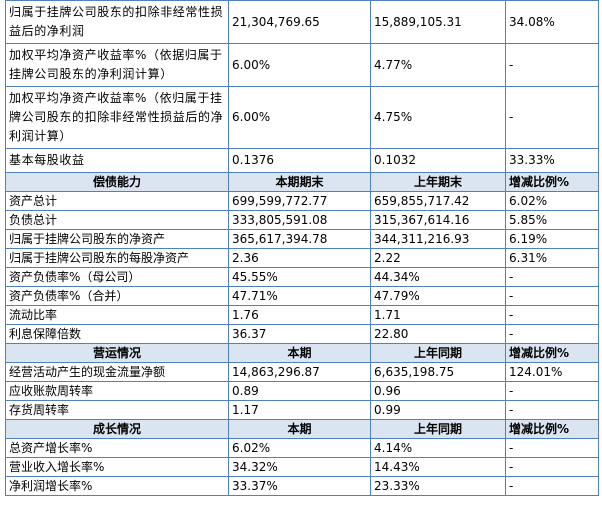 The height and width of the screenshot is (512, 602). I want to click on cell: 15,889,105.31, so click(438, 22).